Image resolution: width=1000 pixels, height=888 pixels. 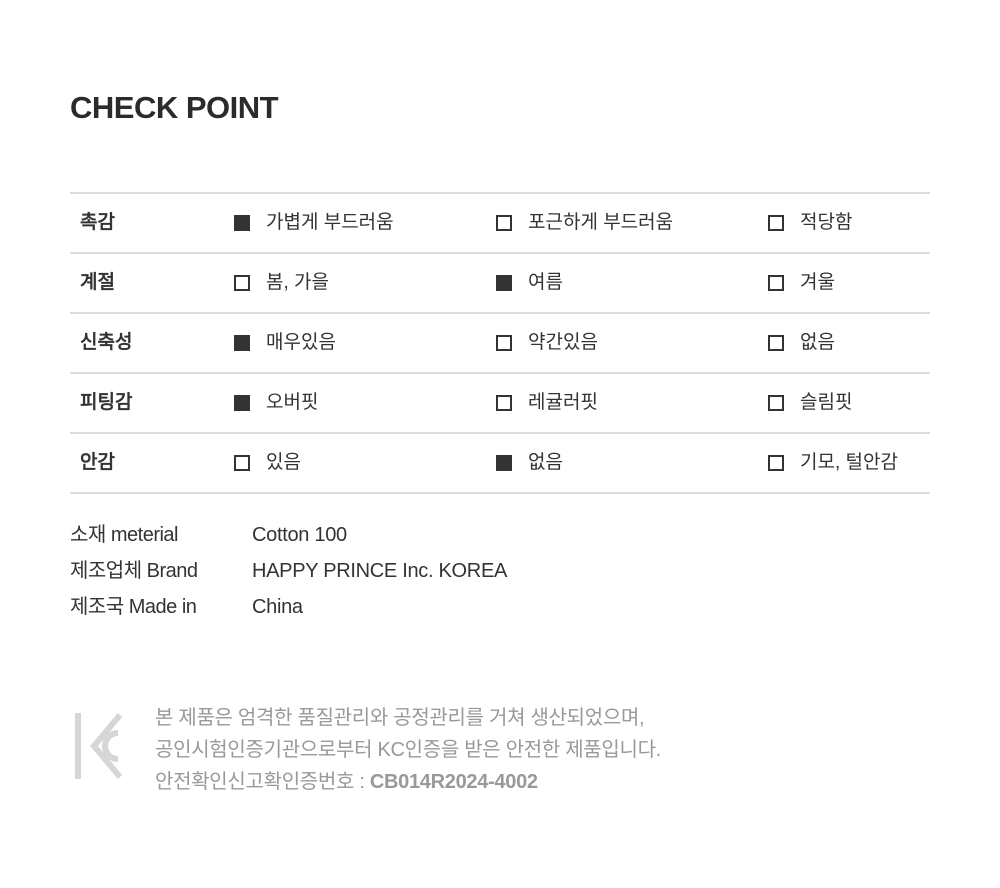 I want to click on option: 약간있음, so click(x=547, y=343).